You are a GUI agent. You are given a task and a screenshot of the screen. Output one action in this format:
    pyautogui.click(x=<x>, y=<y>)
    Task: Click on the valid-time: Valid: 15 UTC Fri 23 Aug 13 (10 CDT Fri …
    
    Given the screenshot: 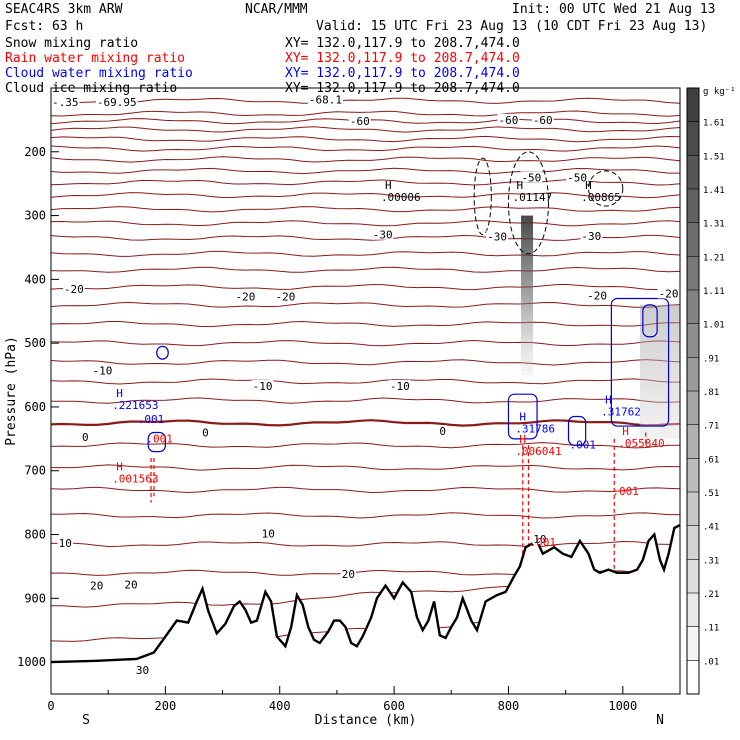 What is the action you would take?
    pyautogui.click(x=512, y=26)
    